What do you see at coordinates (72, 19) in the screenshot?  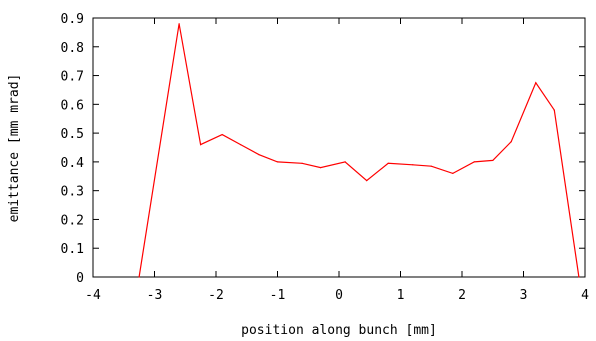 I see `y-tick-label: 0.9` at bounding box center [72, 19].